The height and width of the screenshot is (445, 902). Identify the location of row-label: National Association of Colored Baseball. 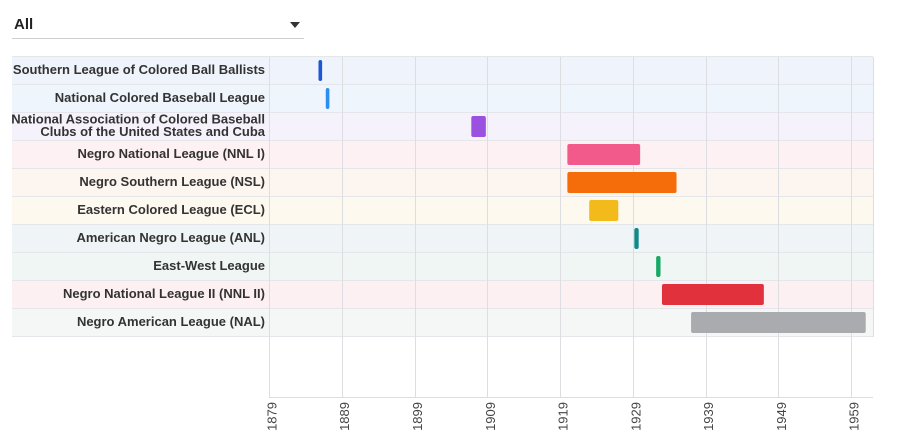
(138, 119).